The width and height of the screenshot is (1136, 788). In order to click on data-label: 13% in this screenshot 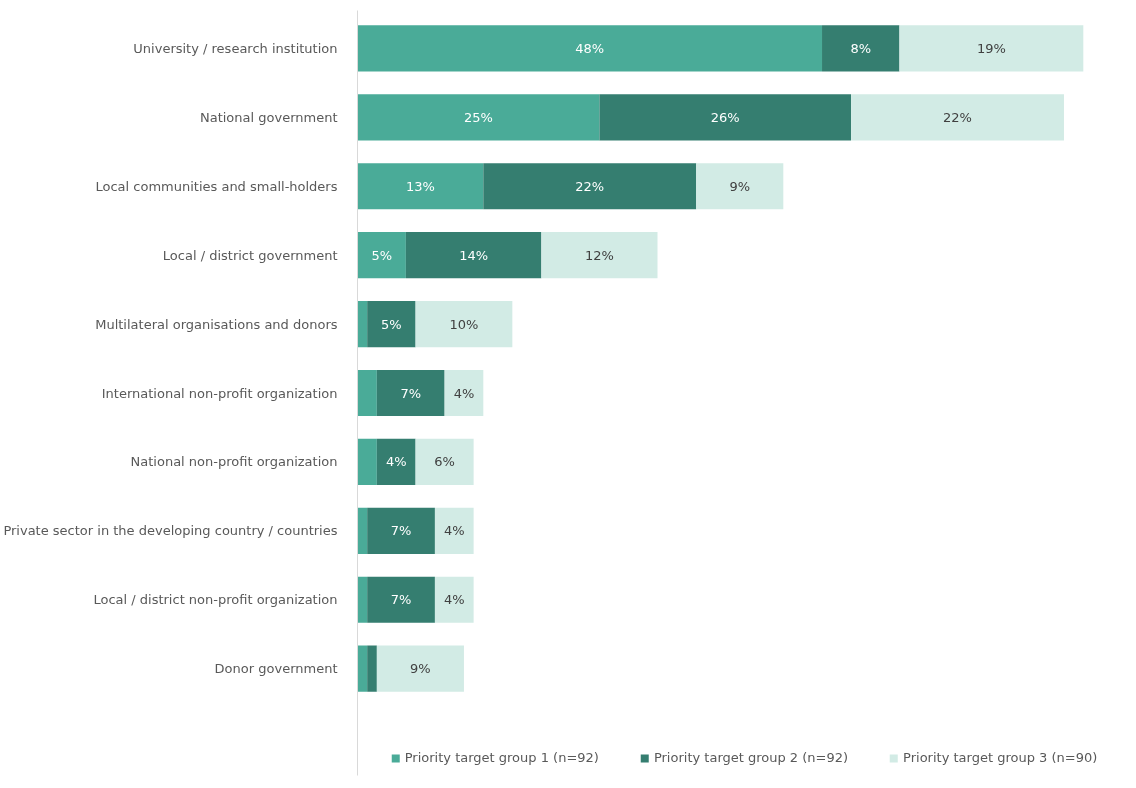, I will do `click(420, 186)`.